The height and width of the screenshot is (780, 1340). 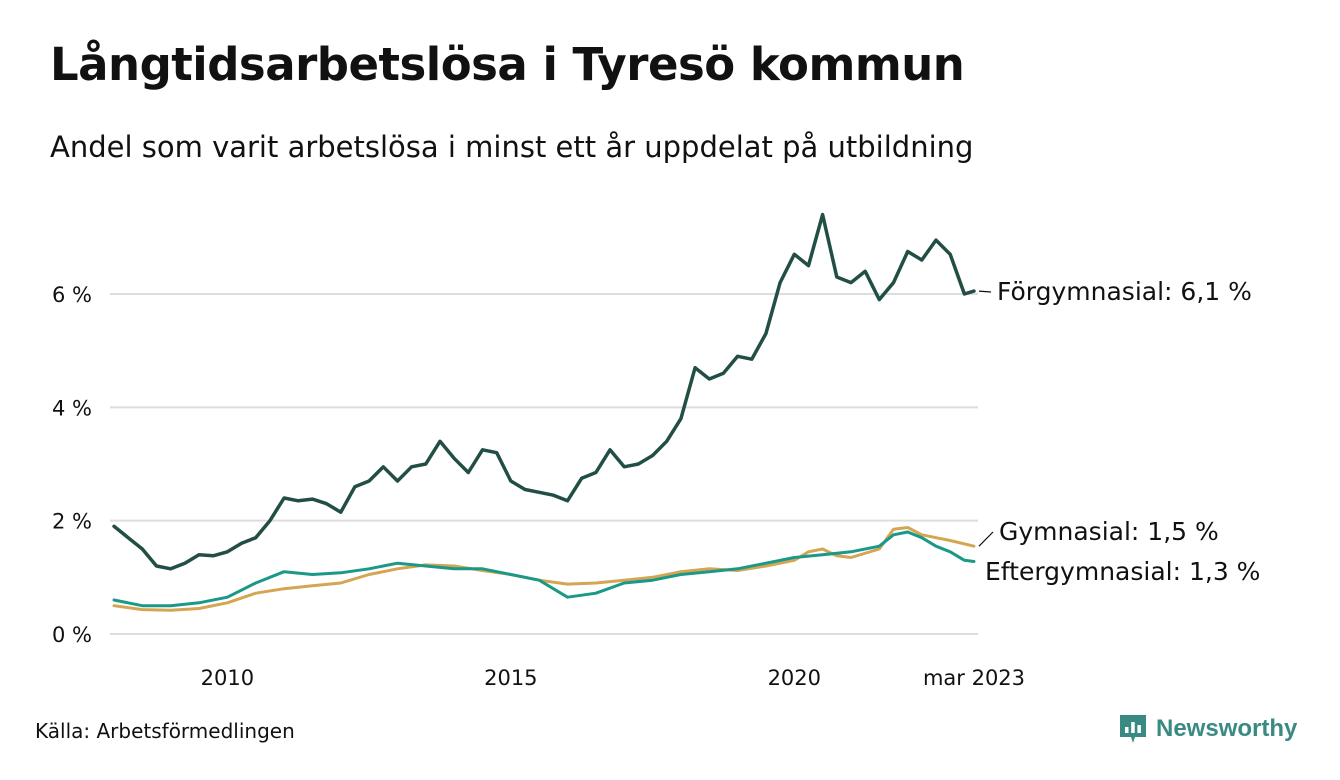 I want to click on y-tick-label: 0 %, so click(x=72, y=635).